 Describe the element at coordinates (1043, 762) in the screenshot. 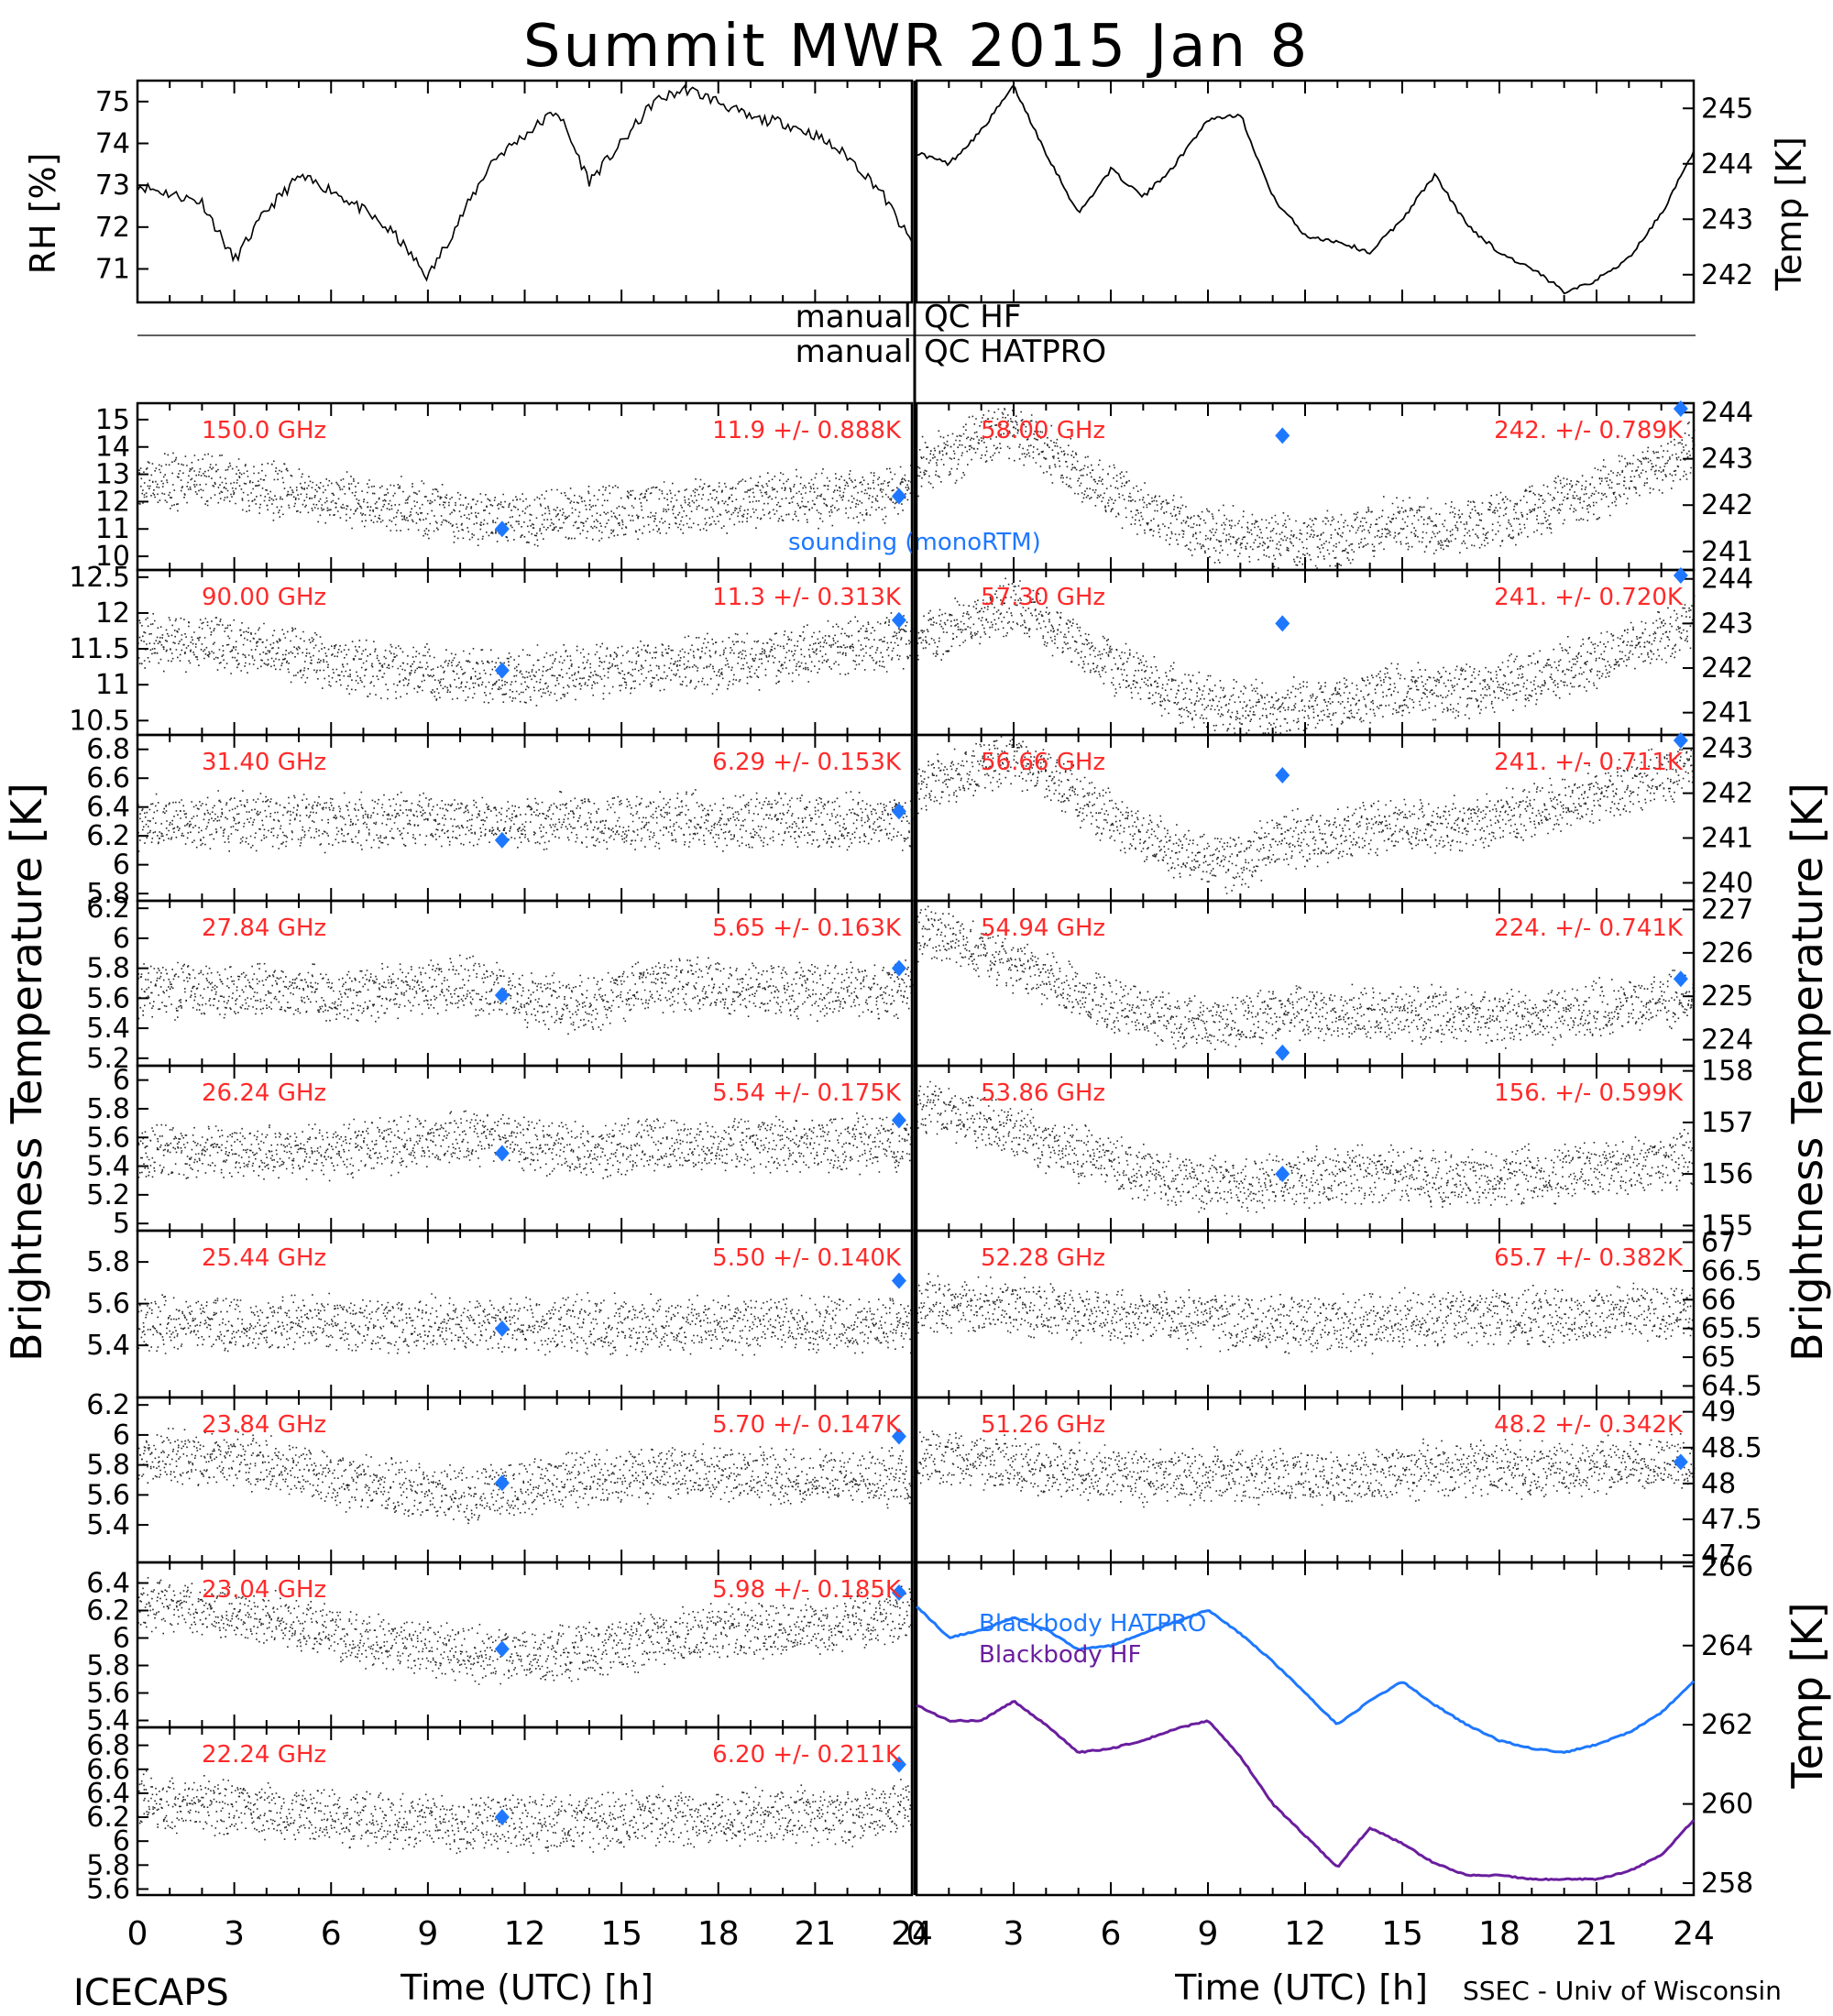

I see `panel-56-66-ghz-freq-label: 56.66 GHz` at that location.